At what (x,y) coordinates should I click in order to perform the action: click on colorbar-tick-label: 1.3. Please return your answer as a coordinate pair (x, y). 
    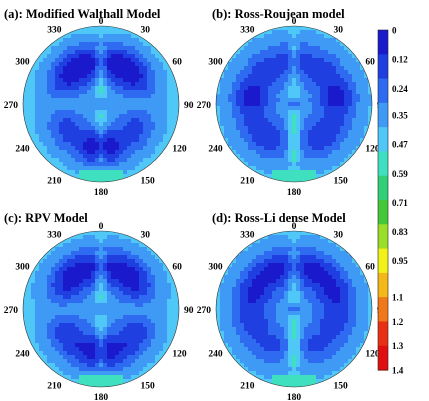
    Looking at the image, I should click on (398, 346).